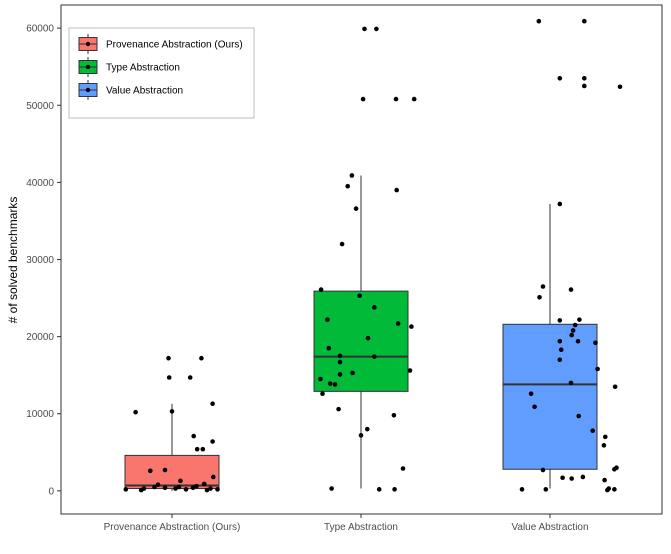 The width and height of the screenshot is (671, 554). What do you see at coordinates (40, 106) in the screenshot?
I see `y-tick-label: 50000` at bounding box center [40, 106].